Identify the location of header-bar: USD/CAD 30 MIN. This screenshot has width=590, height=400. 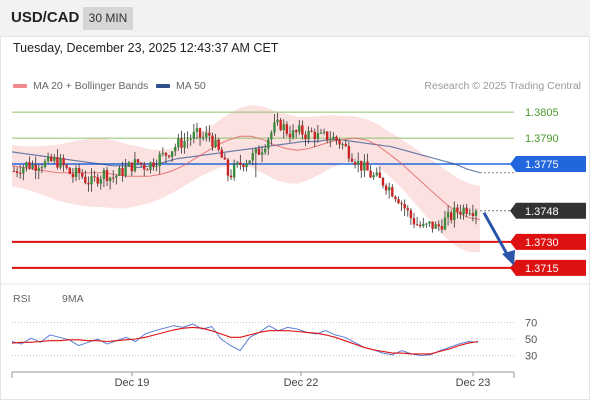
(295, 18).